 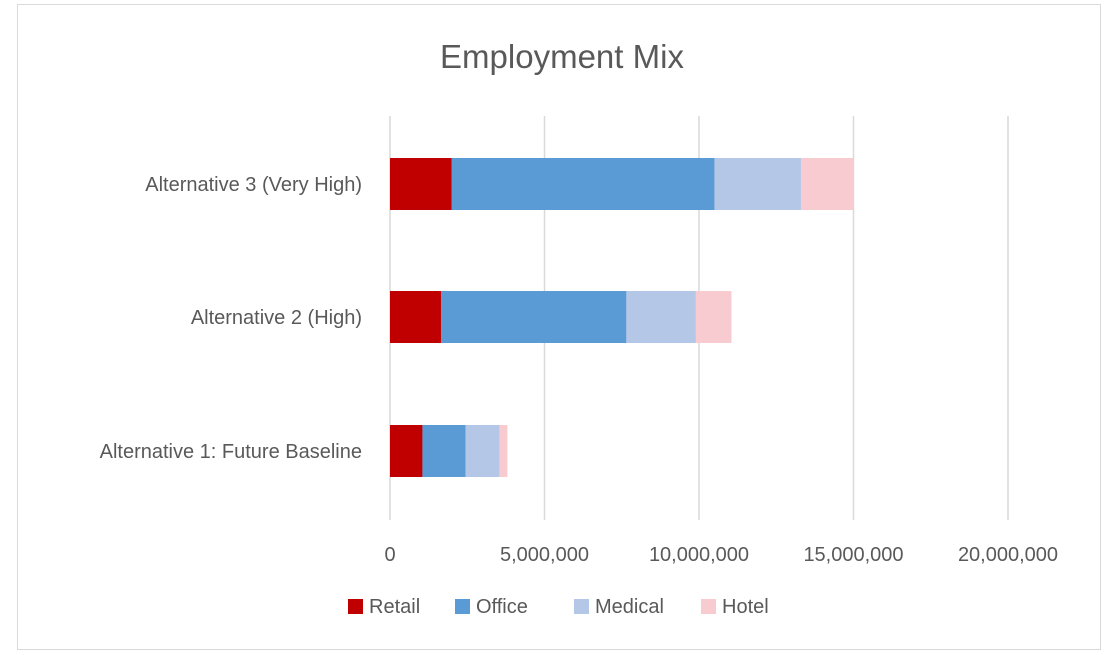 What do you see at coordinates (502, 607) in the screenshot?
I see `legend-label-office: Office` at bounding box center [502, 607].